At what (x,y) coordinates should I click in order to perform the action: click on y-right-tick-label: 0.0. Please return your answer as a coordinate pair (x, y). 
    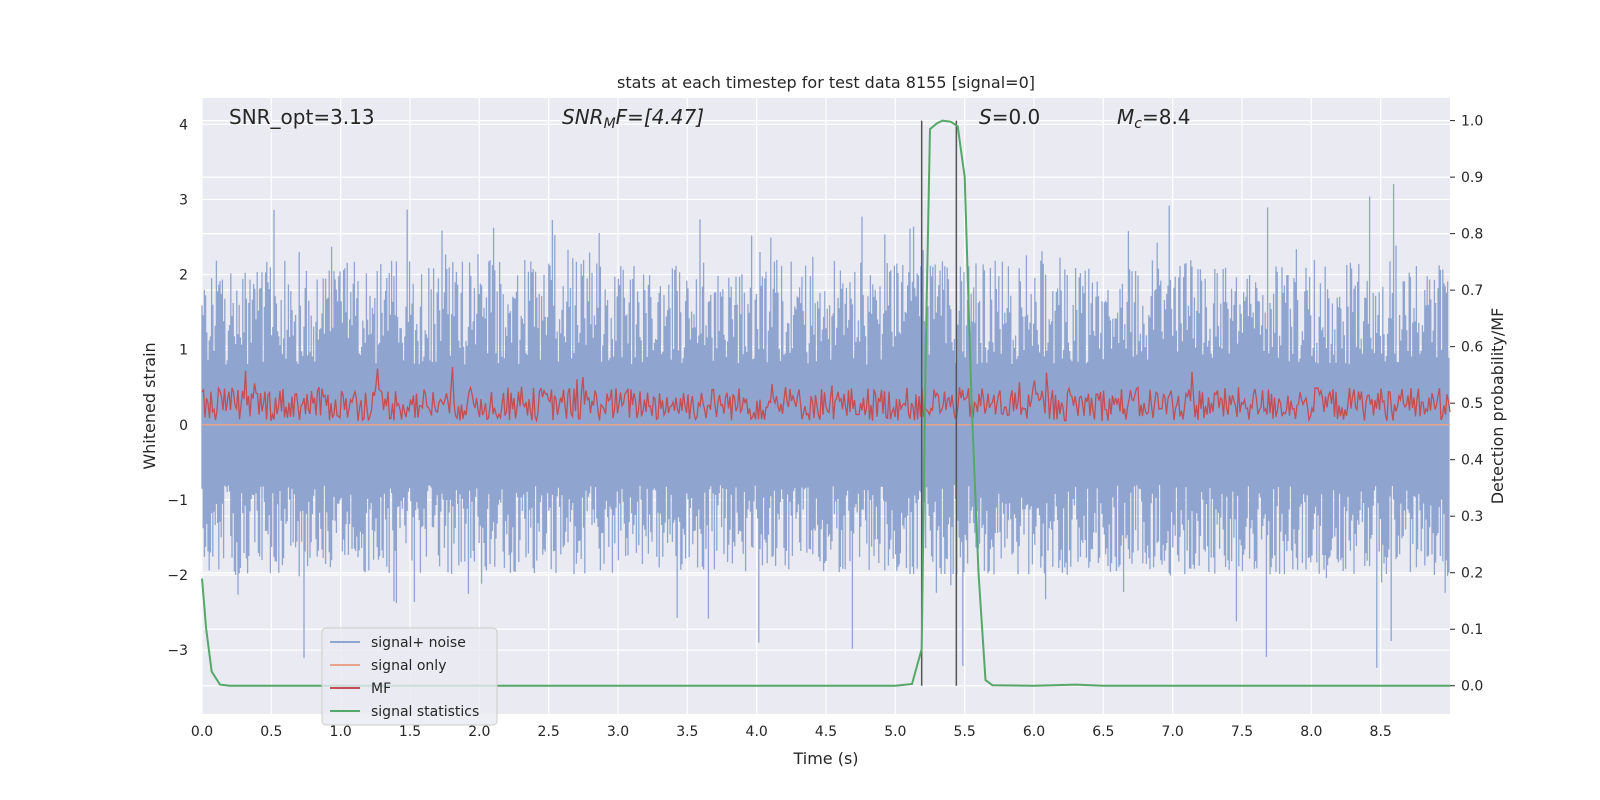
    Looking at the image, I should click on (1472, 687).